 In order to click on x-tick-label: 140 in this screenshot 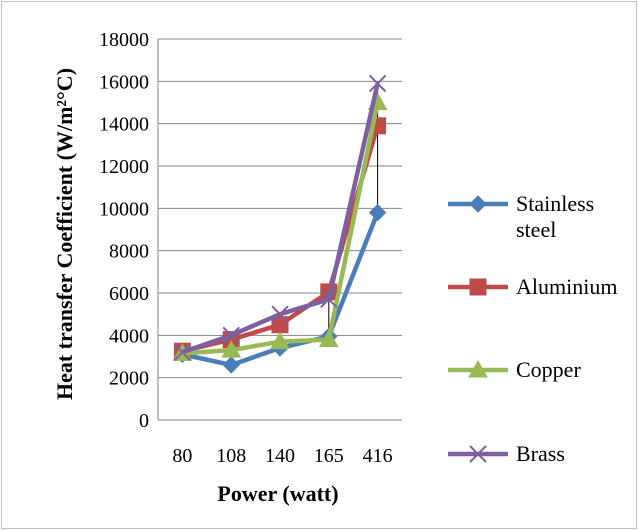, I will do `click(280, 456)`.